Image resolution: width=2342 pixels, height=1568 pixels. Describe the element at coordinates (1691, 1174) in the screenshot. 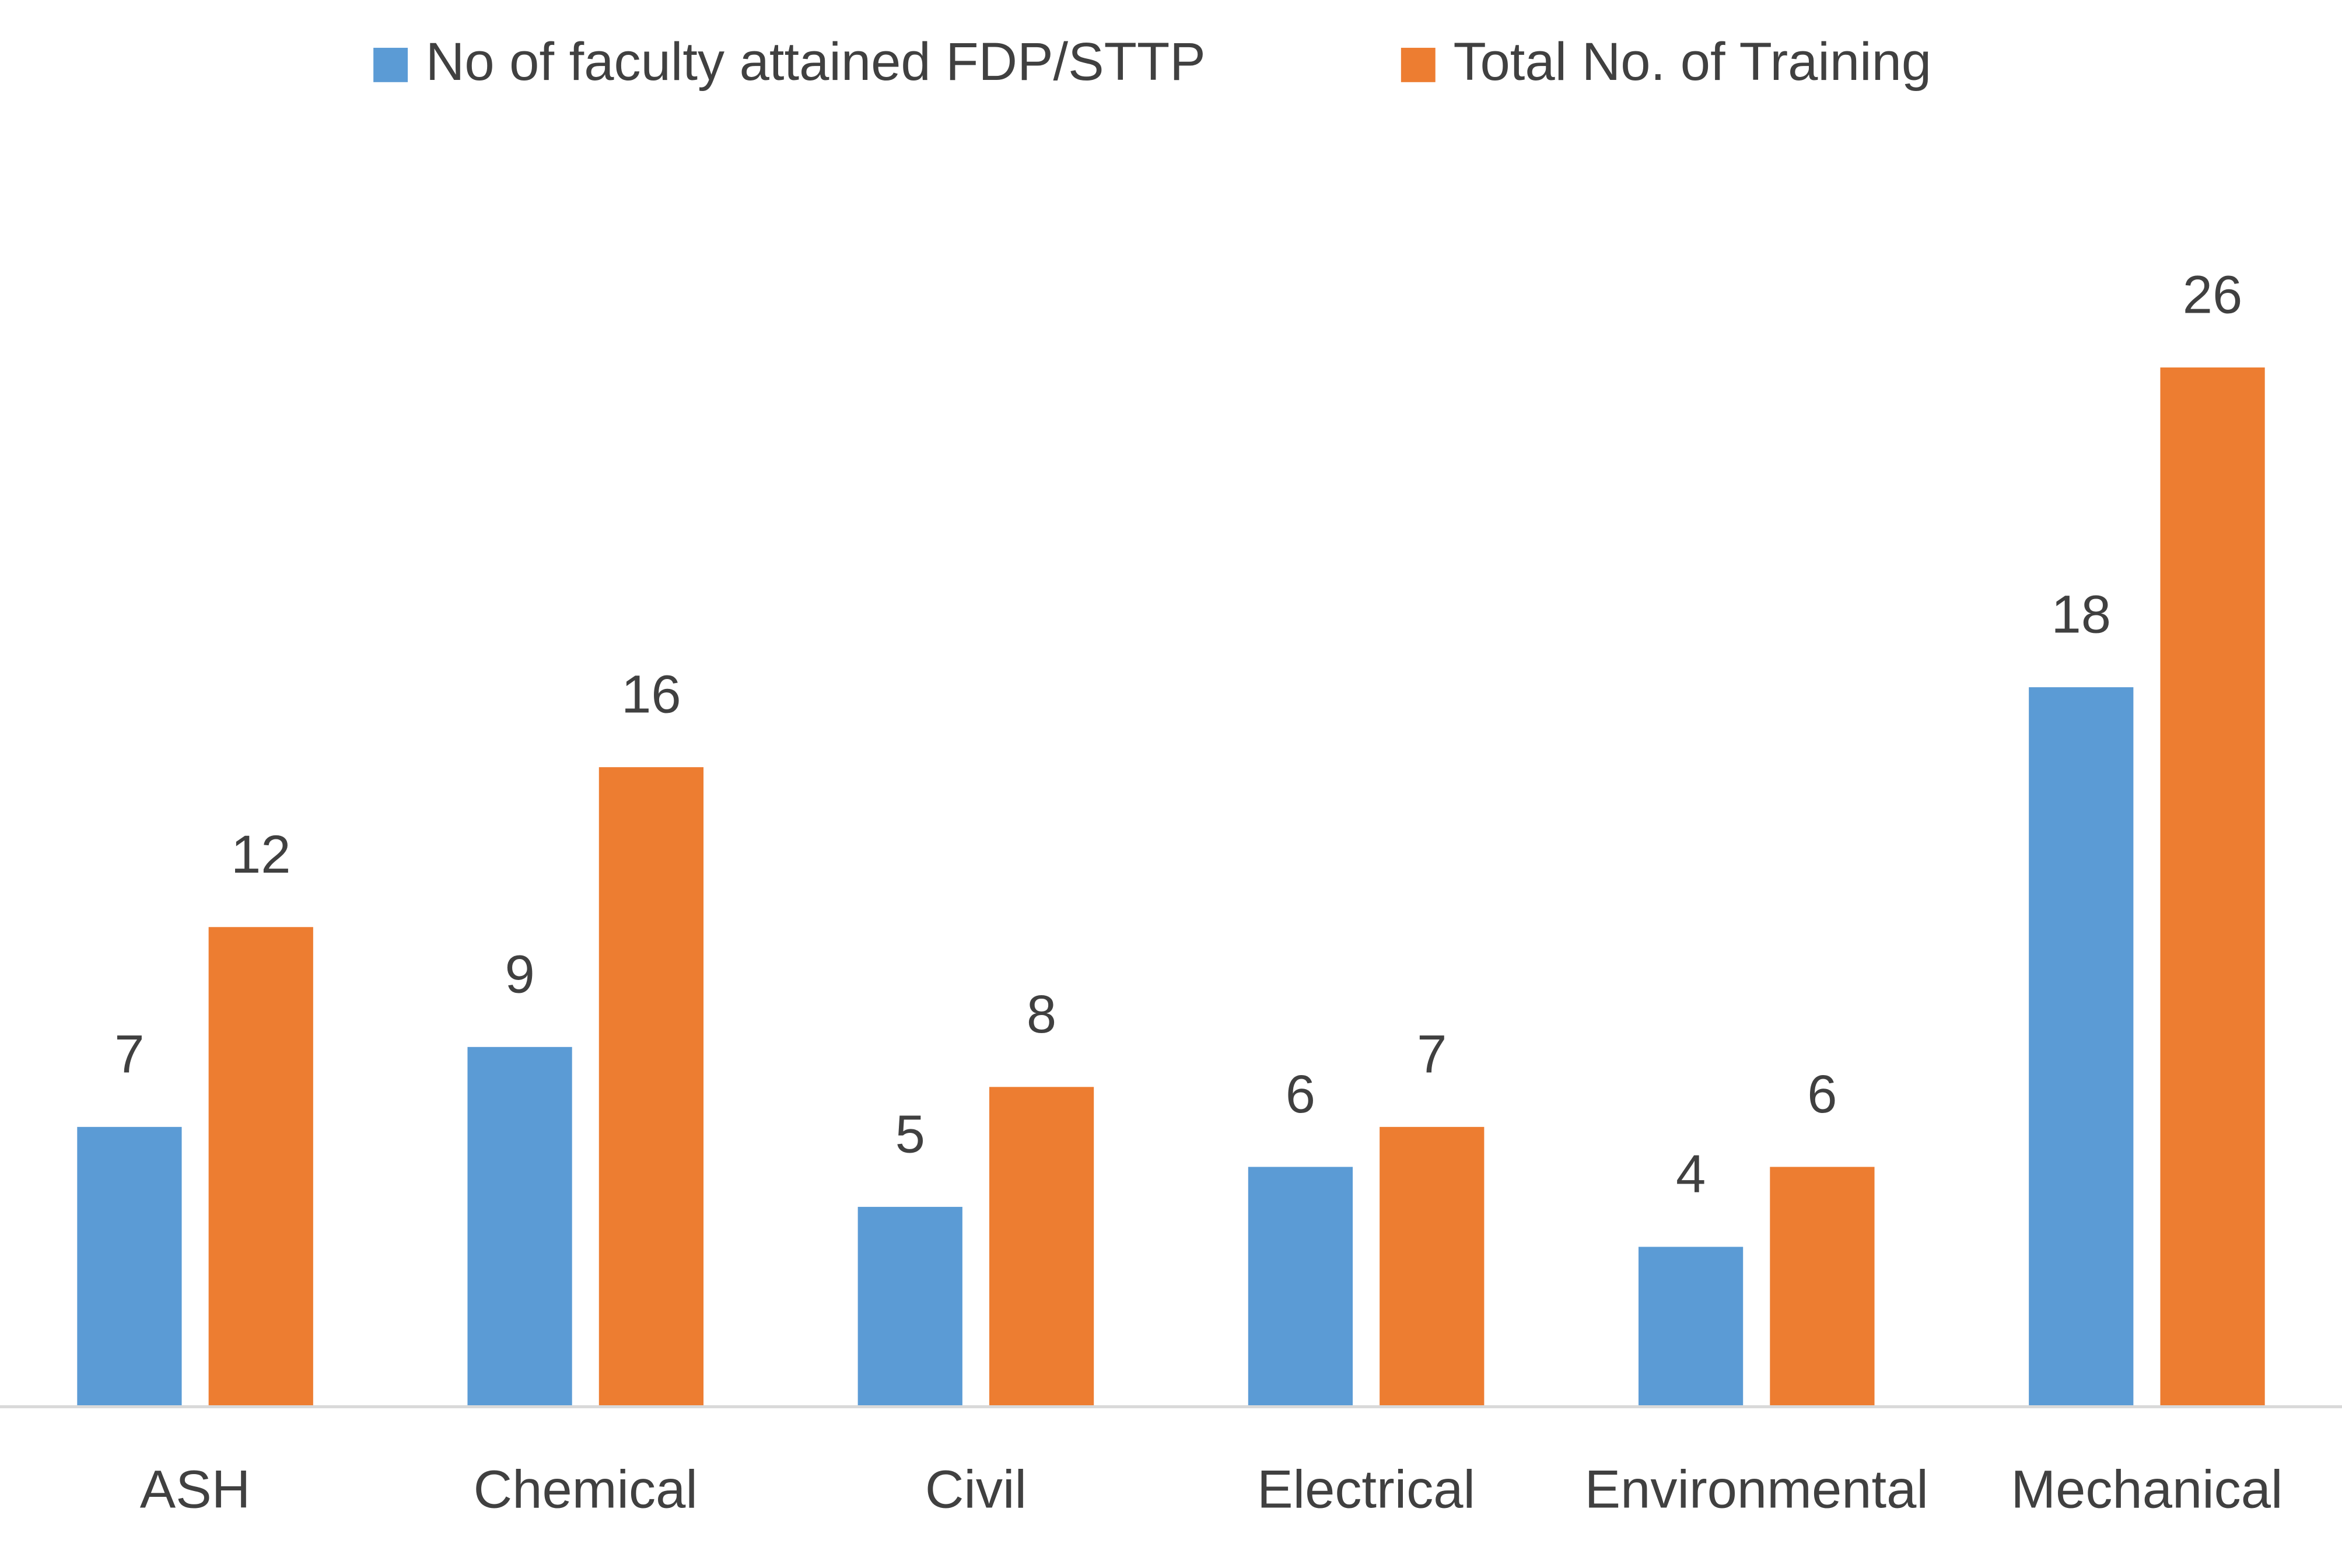

I see `data-label: 4` at that location.